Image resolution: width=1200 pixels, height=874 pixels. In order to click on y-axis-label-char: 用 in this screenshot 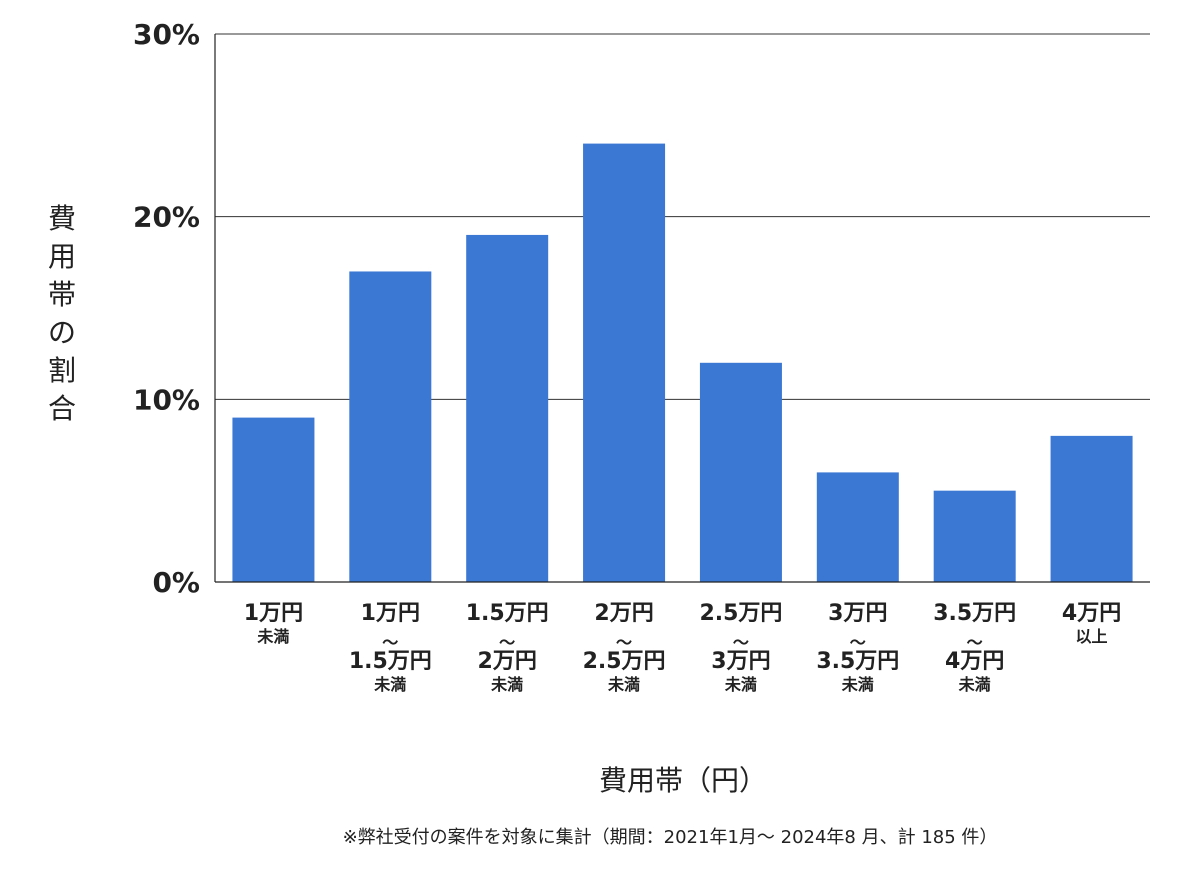, I will do `click(62, 256)`.